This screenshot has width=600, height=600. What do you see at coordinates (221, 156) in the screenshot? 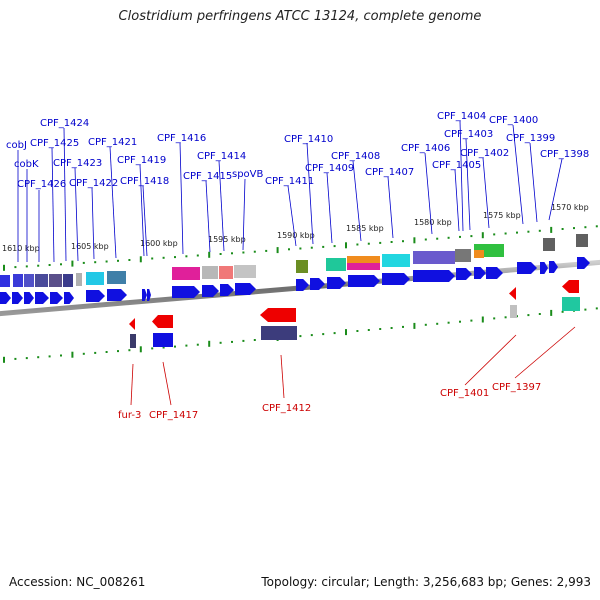
I see `gene-label: CPF_1414` at bounding box center [221, 156].